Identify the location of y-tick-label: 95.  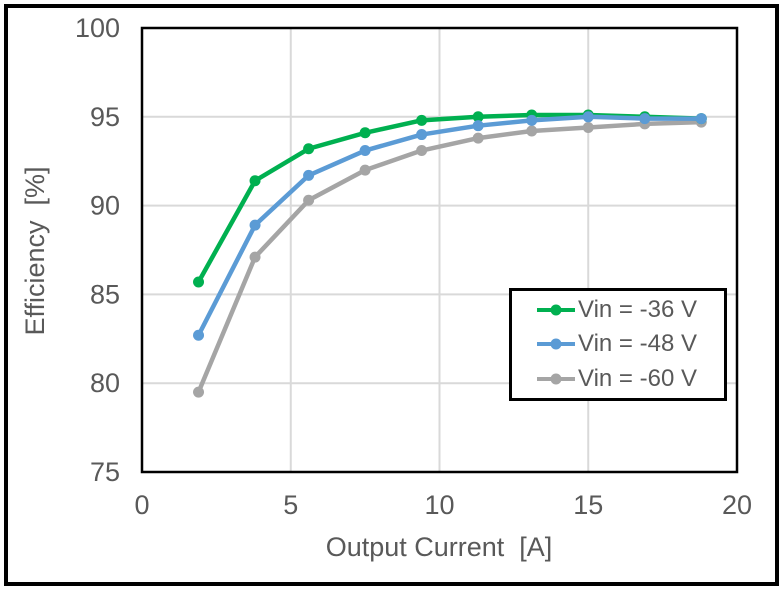
(105, 117).